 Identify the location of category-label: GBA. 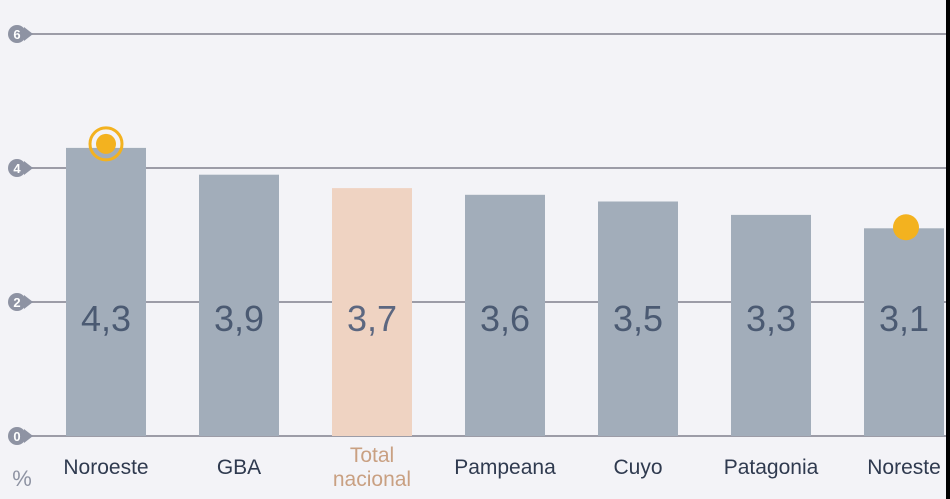
(239, 467).